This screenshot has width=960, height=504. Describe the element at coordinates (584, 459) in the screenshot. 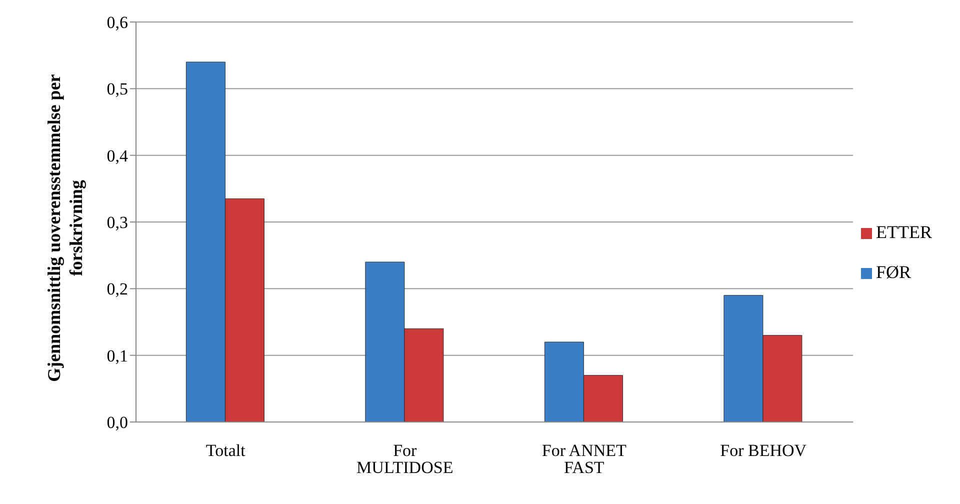

I see `x-tick-label: For ANNET FAST` at that location.